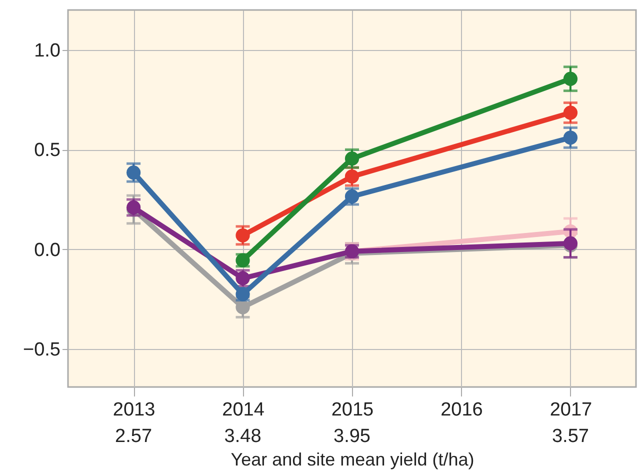 Image resolution: width=644 pixels, height=475 pixels. I want to click on x-axis-title: Year and site mean yield (t/ha), so click(352, 460).